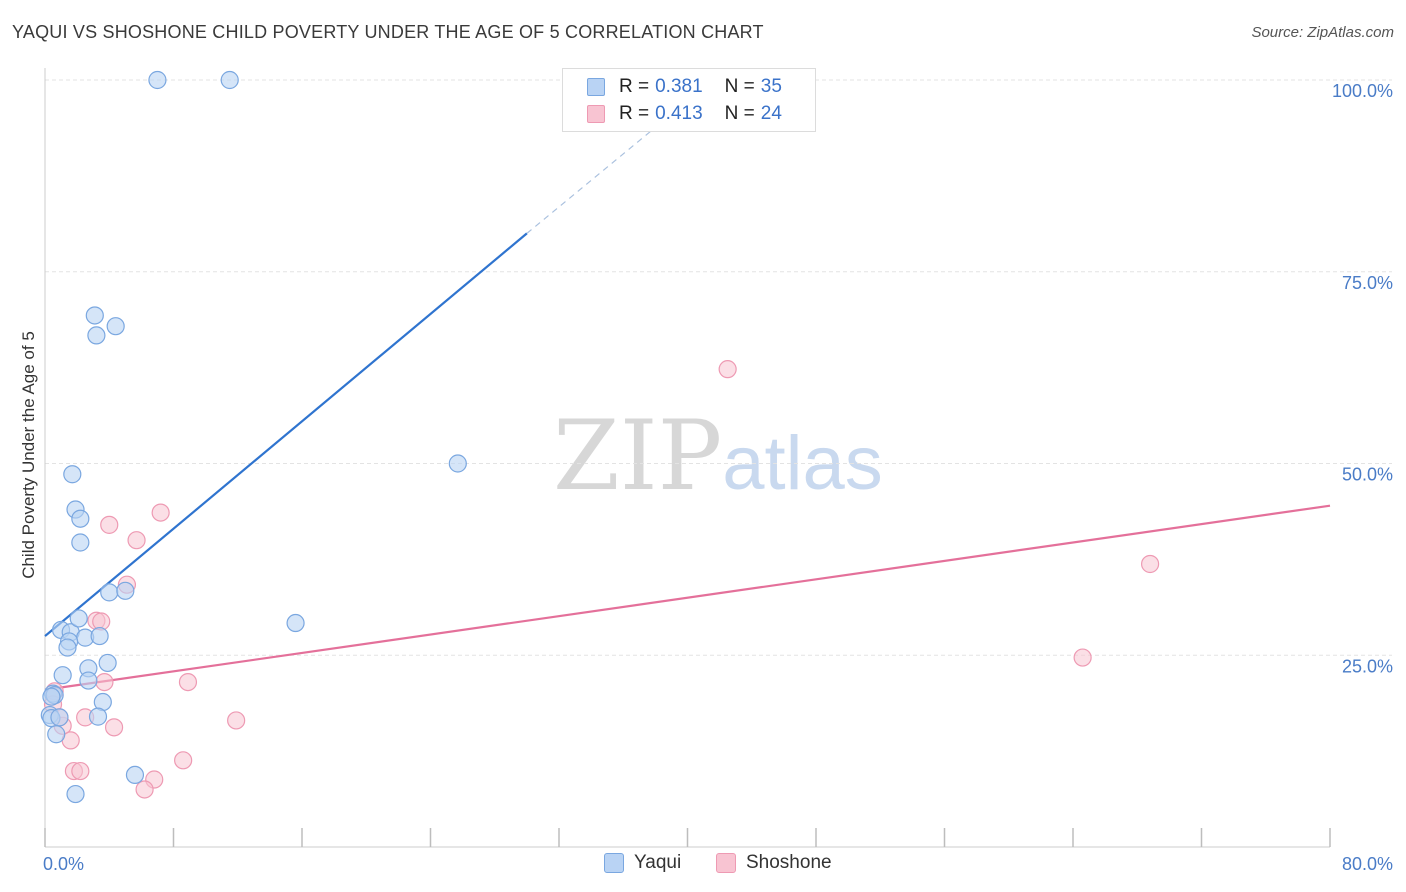 The image size is (1406, 892). I want to click on source-label: Source: ZipAtlas.com, so click(1322, 32).